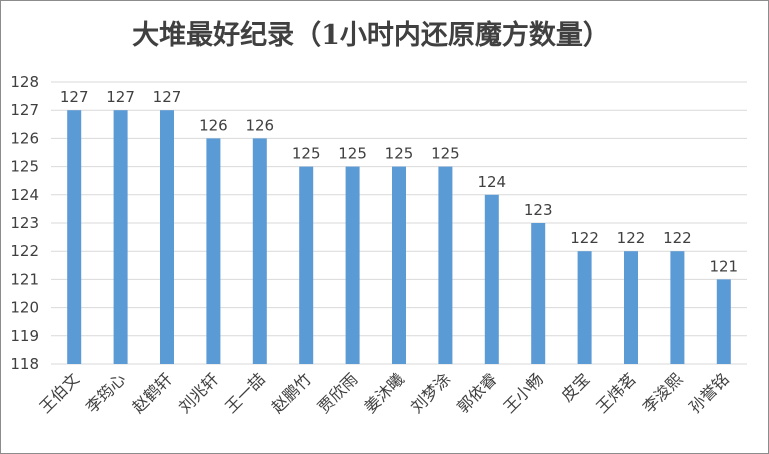  I want to click on y-tick-label: 118, so click(24, 364).